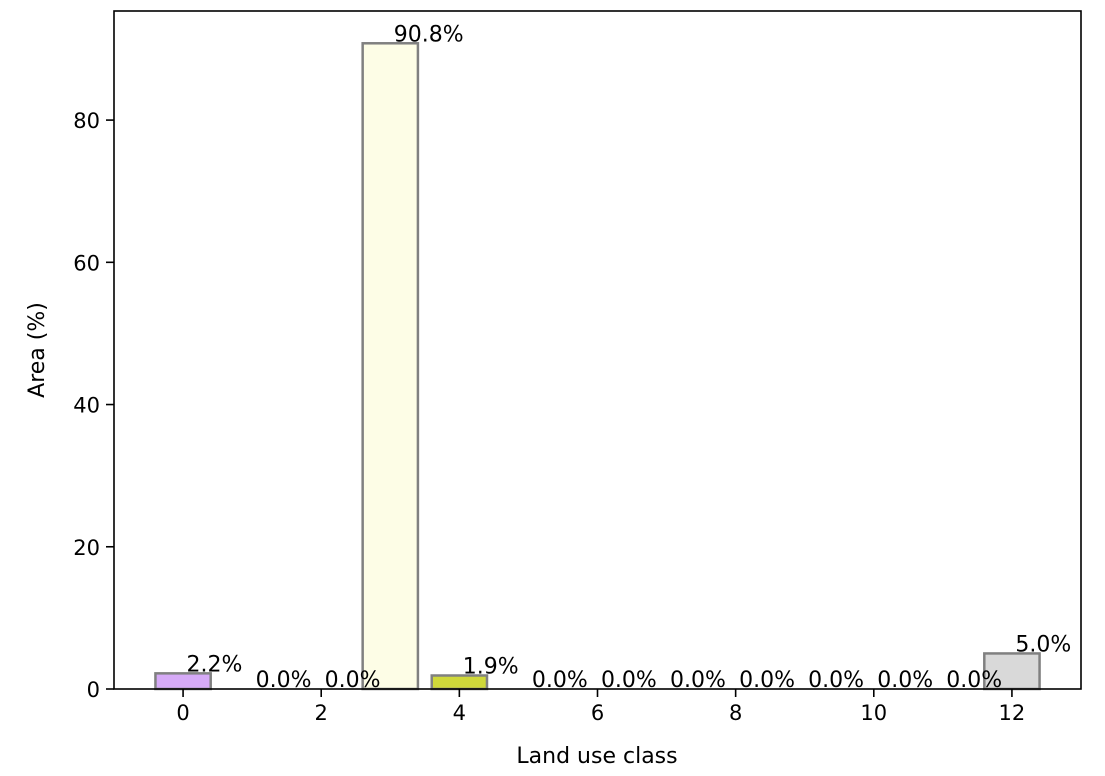  What do you see at coordinates (37, 350) in the screenshot?
I see `y-axis-label: Area (%)` at bounding box center [37, 350].